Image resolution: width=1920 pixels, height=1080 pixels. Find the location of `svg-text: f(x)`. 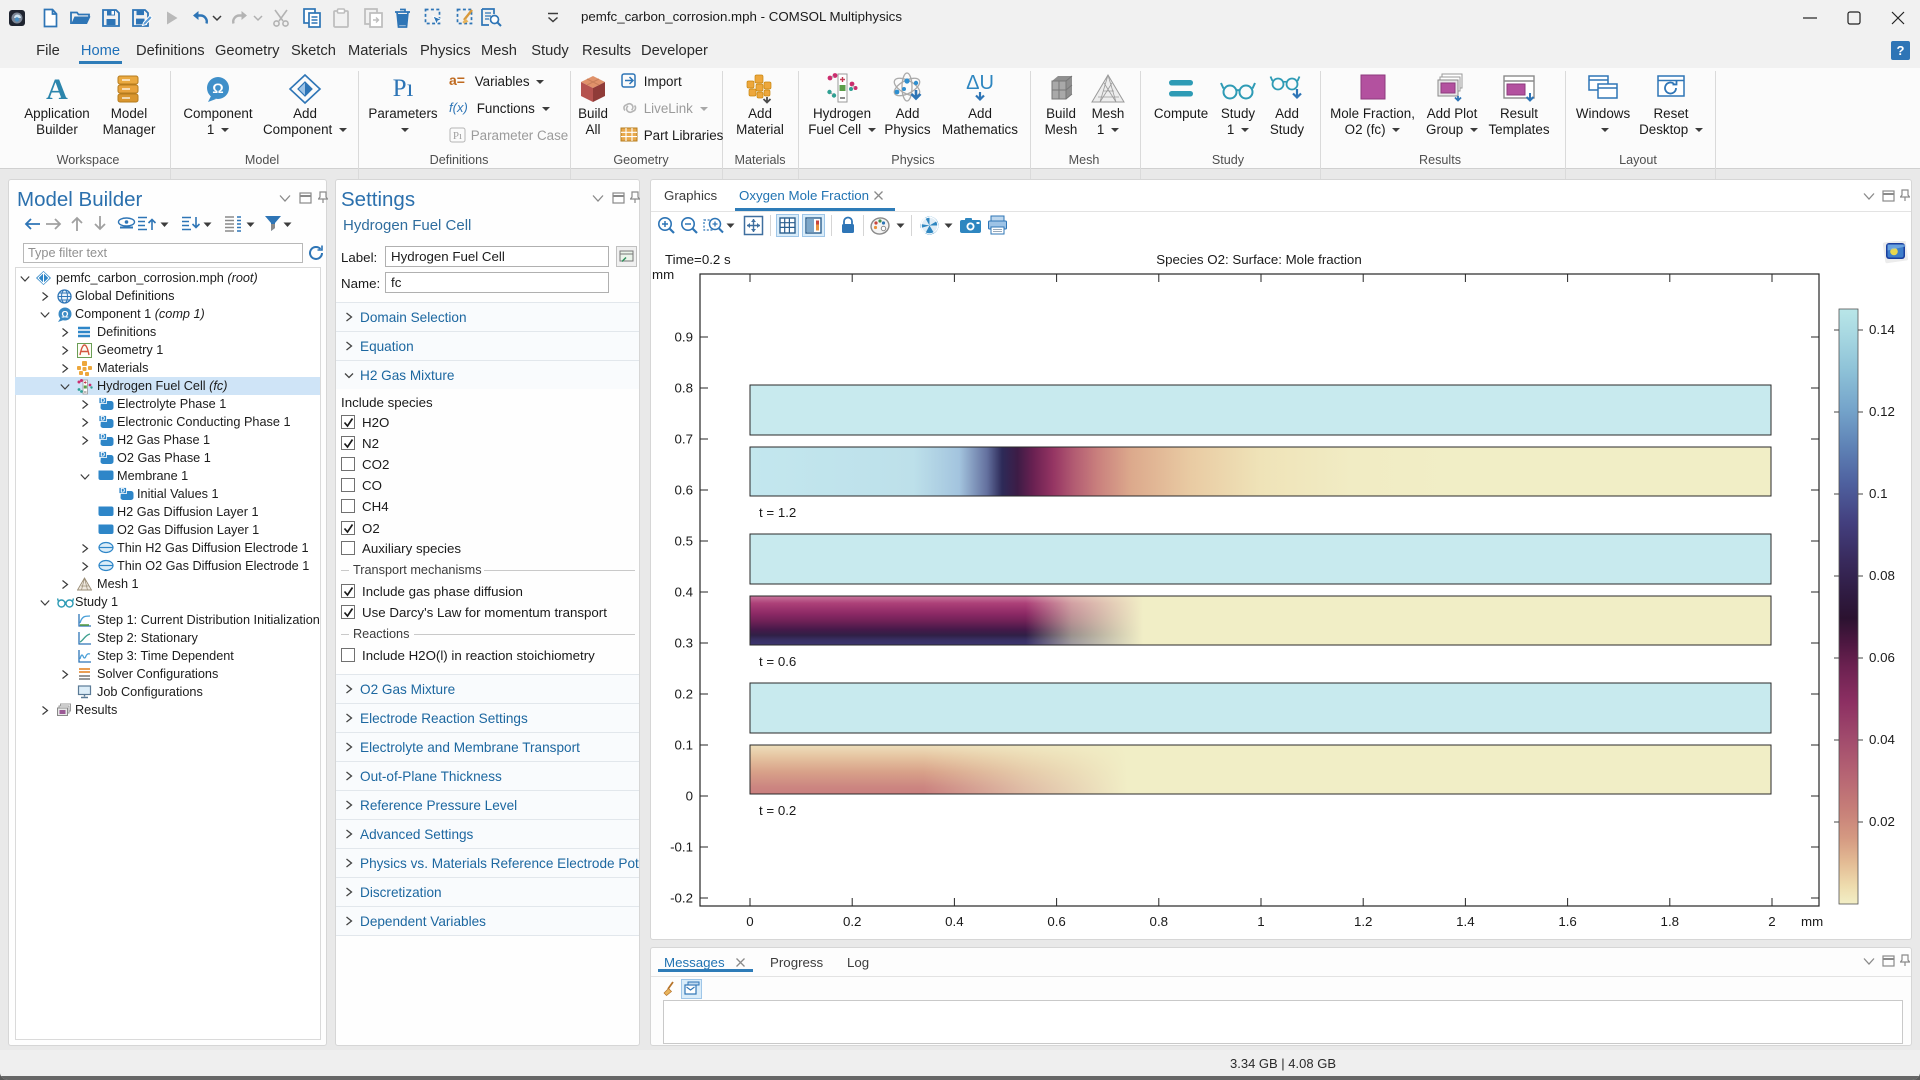

svg-text: f(x) is located at coordinates (458, 107).